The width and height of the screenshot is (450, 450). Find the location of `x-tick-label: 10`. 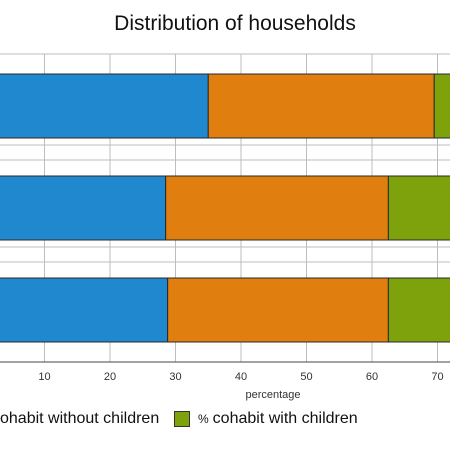

x-tick-label: 10 is located at coordinates (44, 377).